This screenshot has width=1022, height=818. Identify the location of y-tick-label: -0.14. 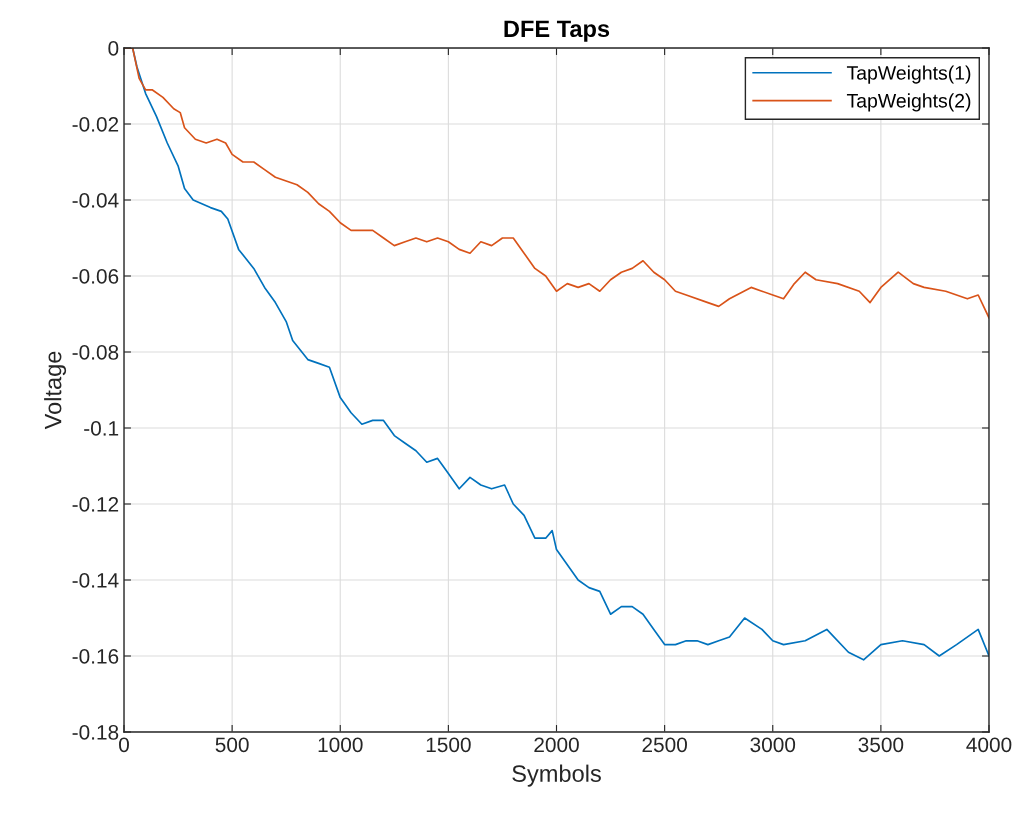
(95, 580).